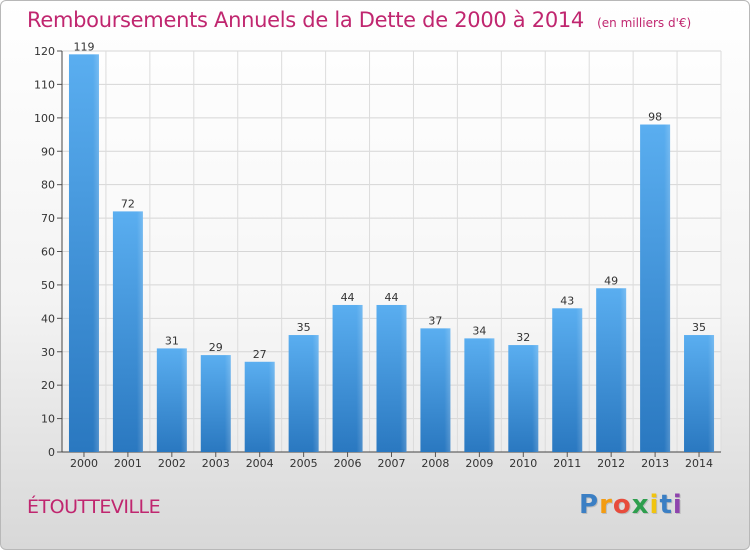 This screenshot has height=550, width=750. Describe the element at coordinates (435, 320) in the screenshot. I see `data-label: 37` at that location.